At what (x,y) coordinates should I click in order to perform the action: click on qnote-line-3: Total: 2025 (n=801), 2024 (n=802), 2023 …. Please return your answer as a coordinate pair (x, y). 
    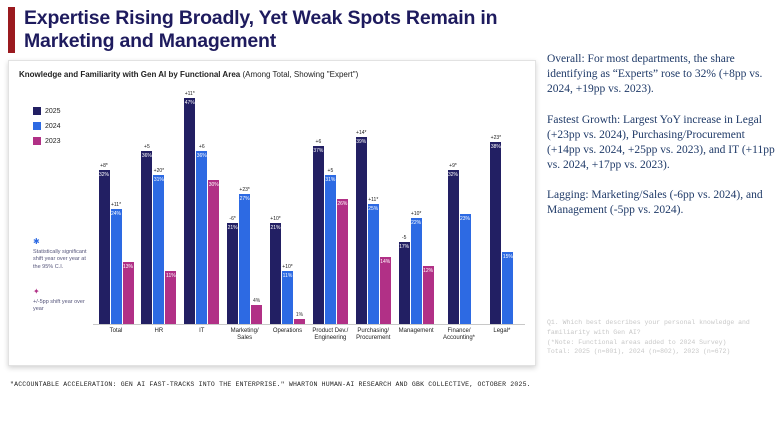
    Looking at the image, I should click on (639, 352).